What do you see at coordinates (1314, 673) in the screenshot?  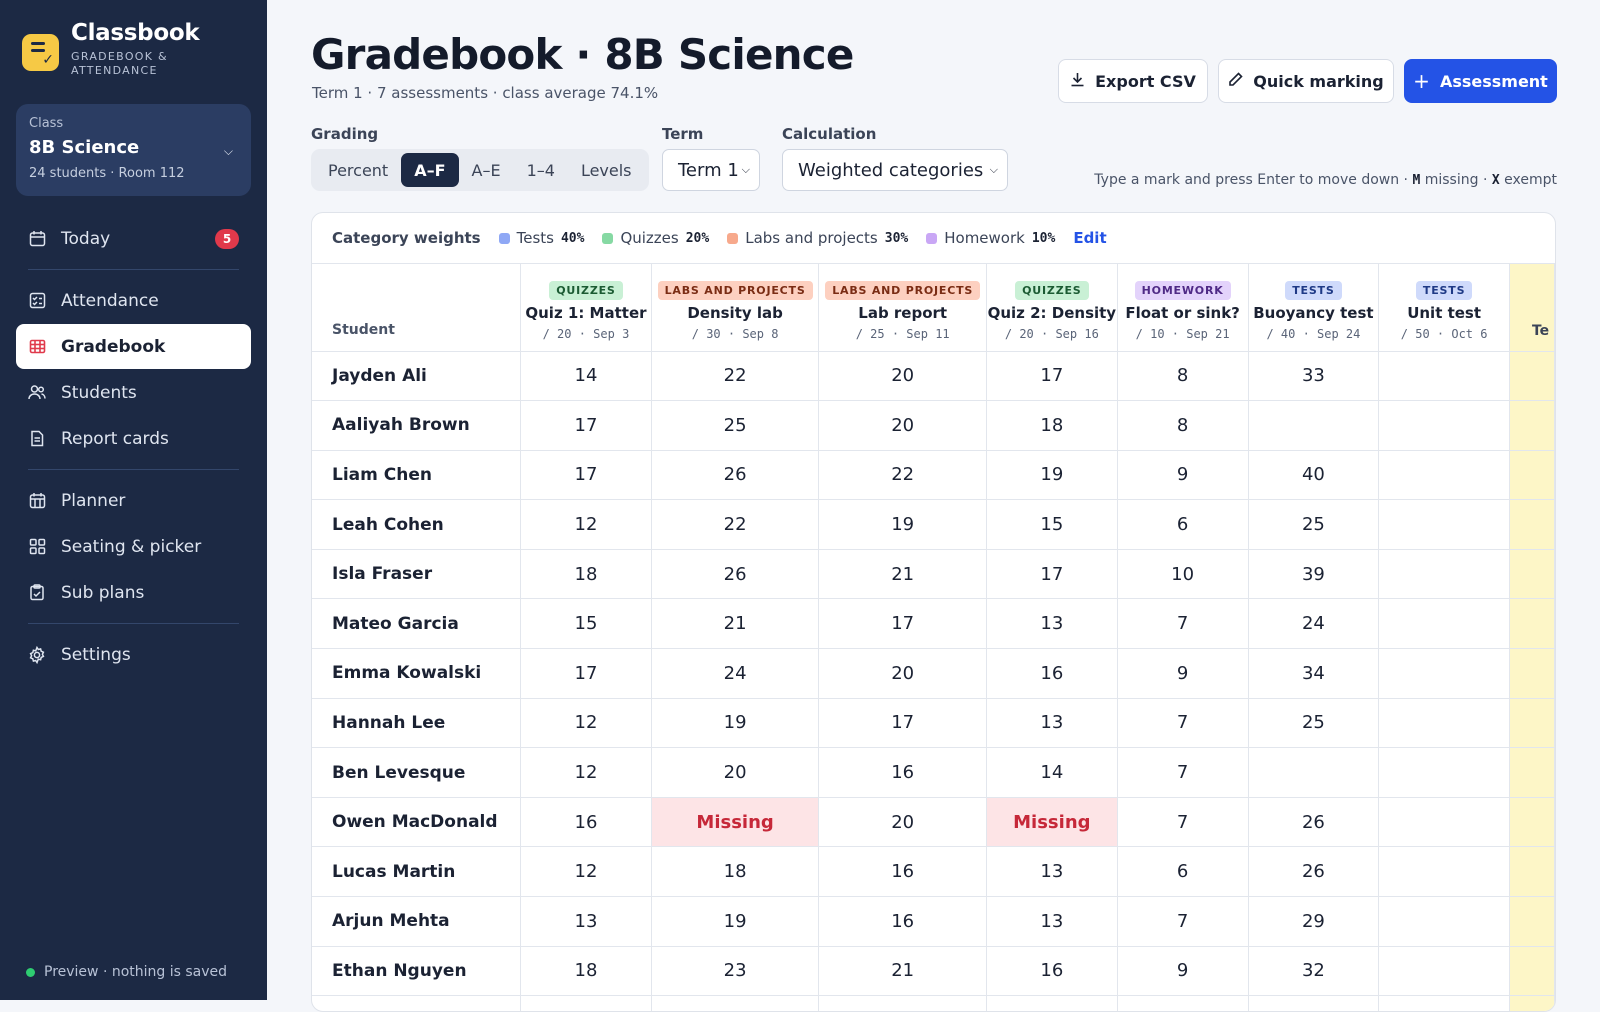 I see `mark-cell: 34` at bounding box center [1314, 673].